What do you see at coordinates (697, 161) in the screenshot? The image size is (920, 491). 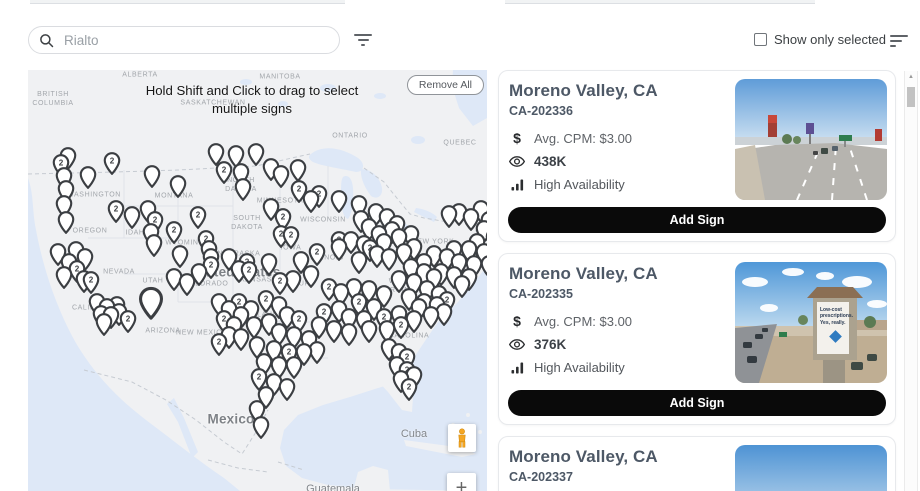 I see `views-row: 438K` at bounding box center [697, 161].